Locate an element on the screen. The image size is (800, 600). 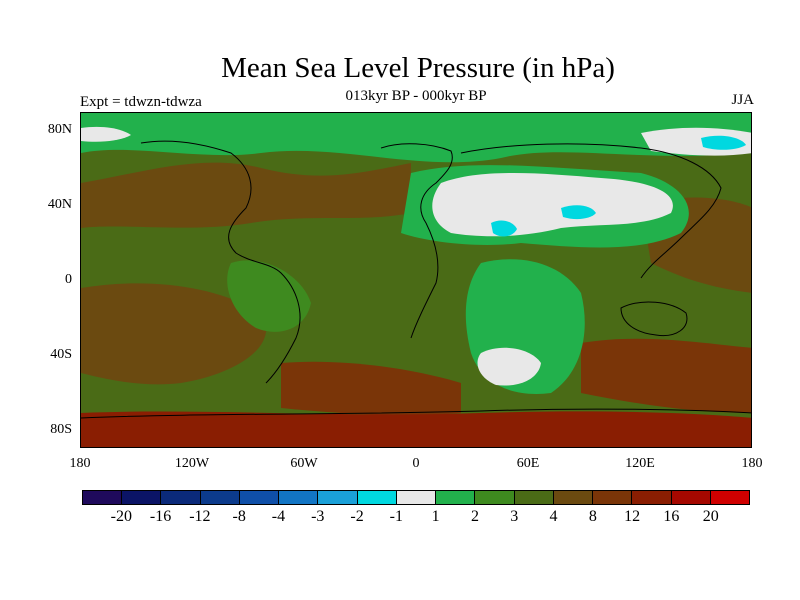
colorbar-label: 3 is located at coordinates (514, 516).